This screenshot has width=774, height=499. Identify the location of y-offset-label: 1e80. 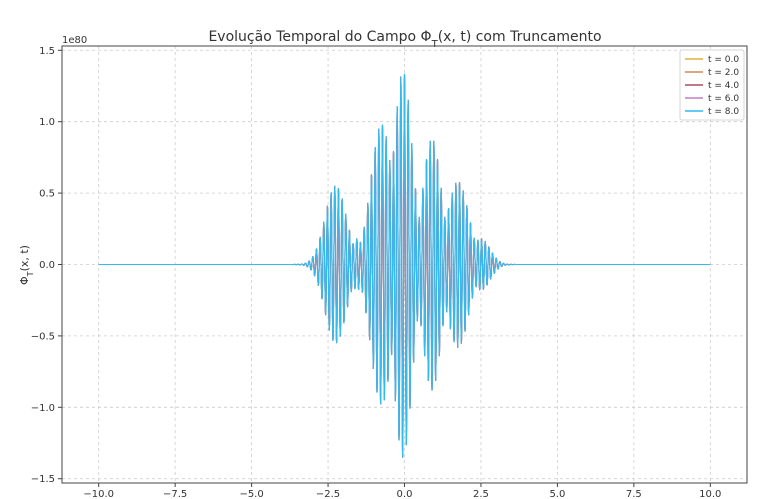
(74, 40).